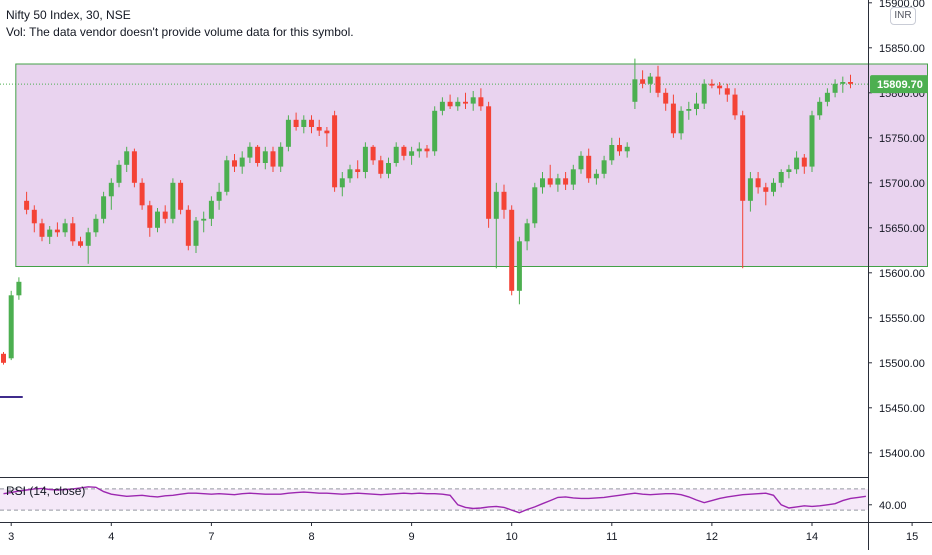  Describe the element at coordinates (68, 15) in the screenshot. I see `symbol-title: Nifty 50 Index, 30, NSE` at that location.